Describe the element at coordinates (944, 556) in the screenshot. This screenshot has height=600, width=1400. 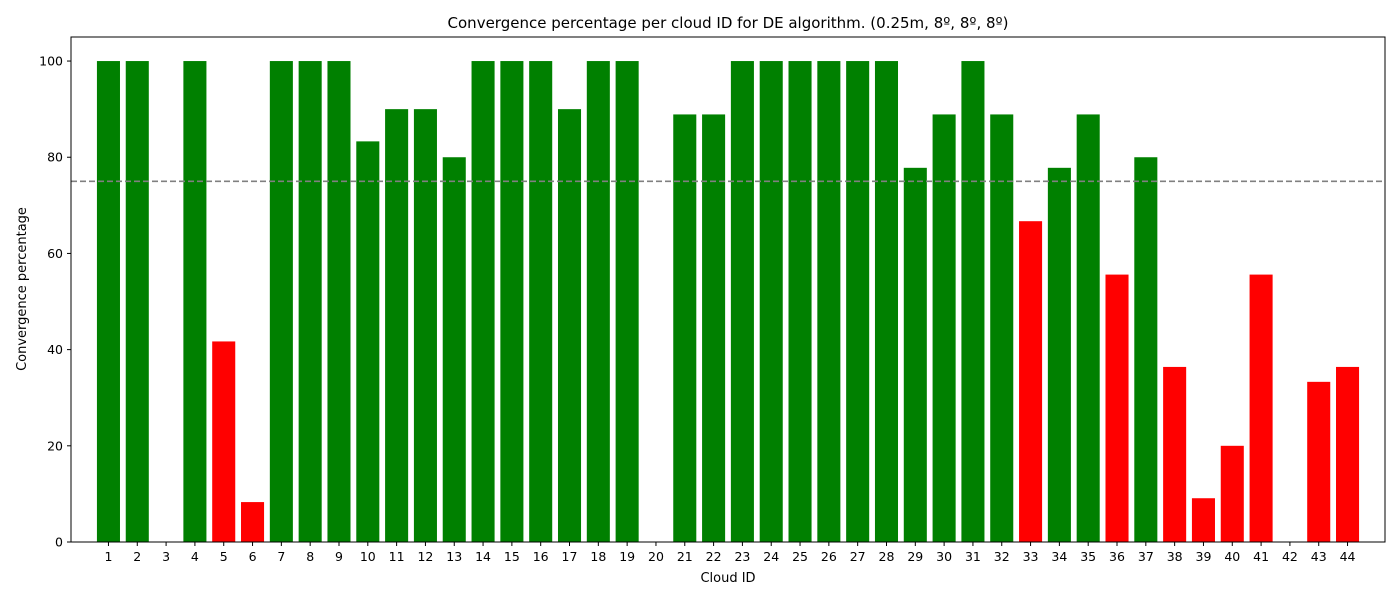
I see `x-tick-label: 30` at that location.